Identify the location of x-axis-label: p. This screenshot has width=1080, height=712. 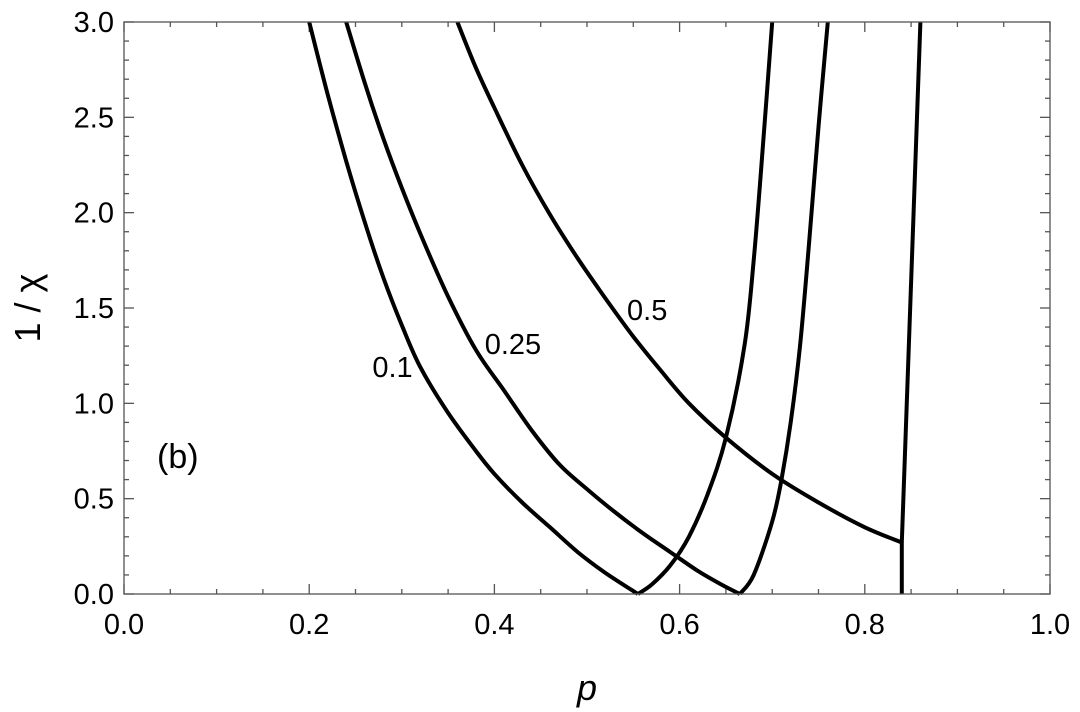
(586, 687).